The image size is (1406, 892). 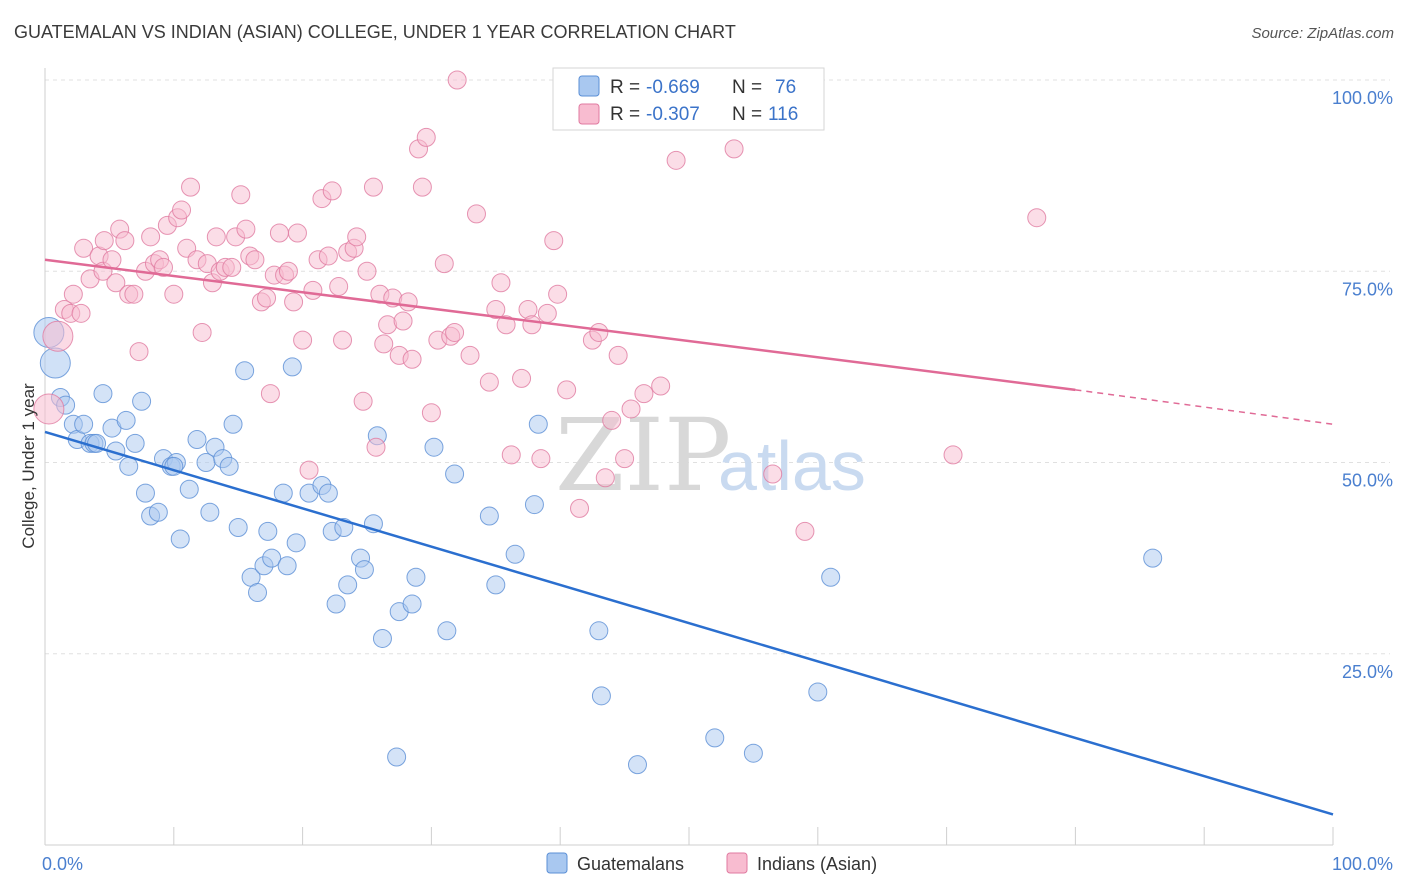 What do you see at coordinates (28, 466) in the screenshot?
I see `y-axis-label: College, Under 1 year` at bounding box center [28, 466].